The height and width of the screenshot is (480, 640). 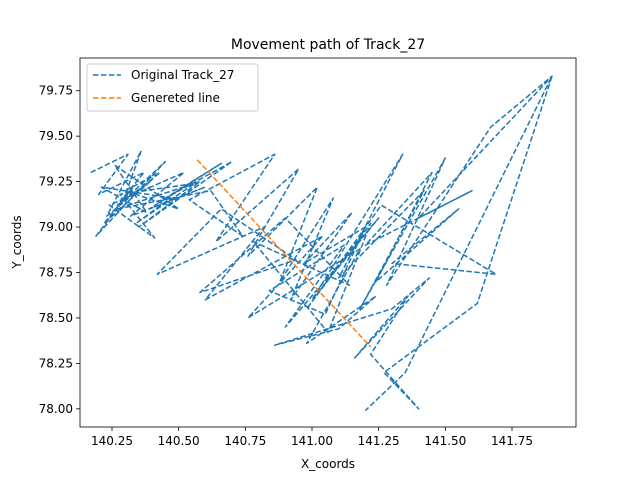 I want to click on x-tick-label: 140.25, so click(x=112, y=441).